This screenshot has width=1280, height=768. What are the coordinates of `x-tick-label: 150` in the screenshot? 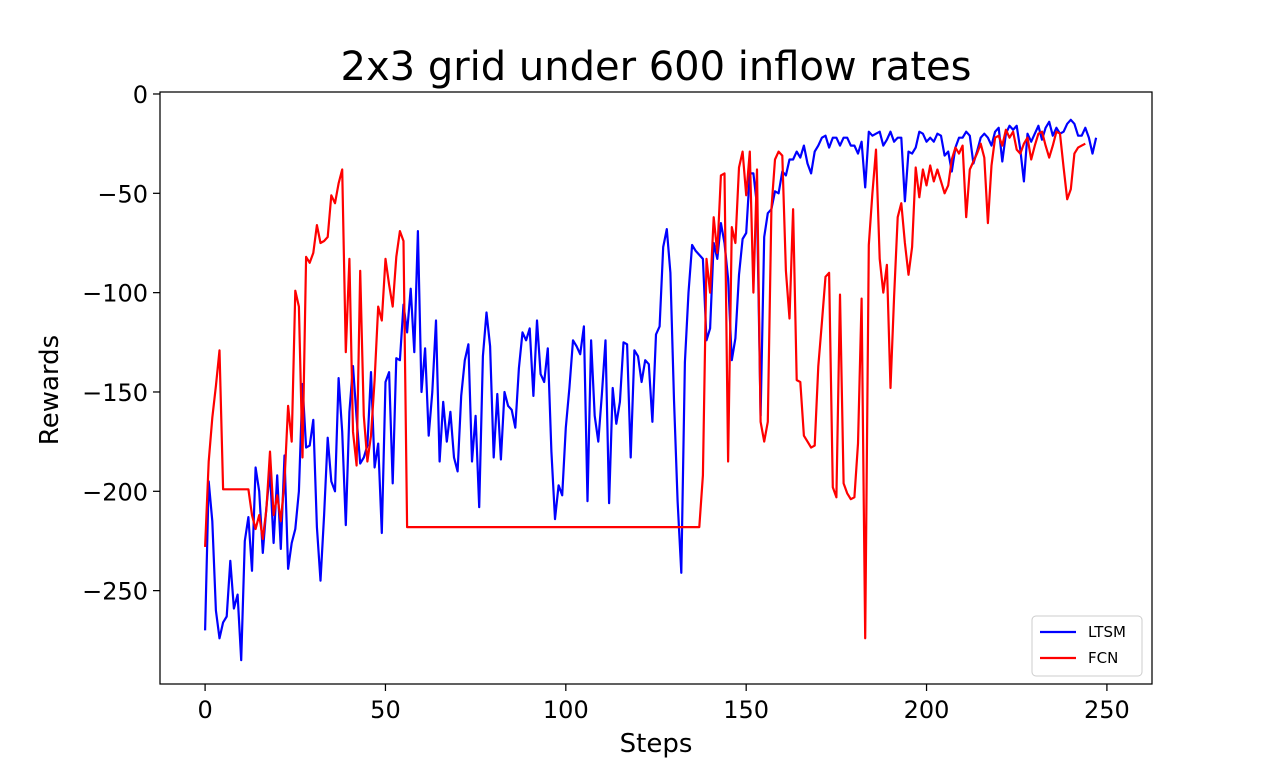 It's located at (746, 710).